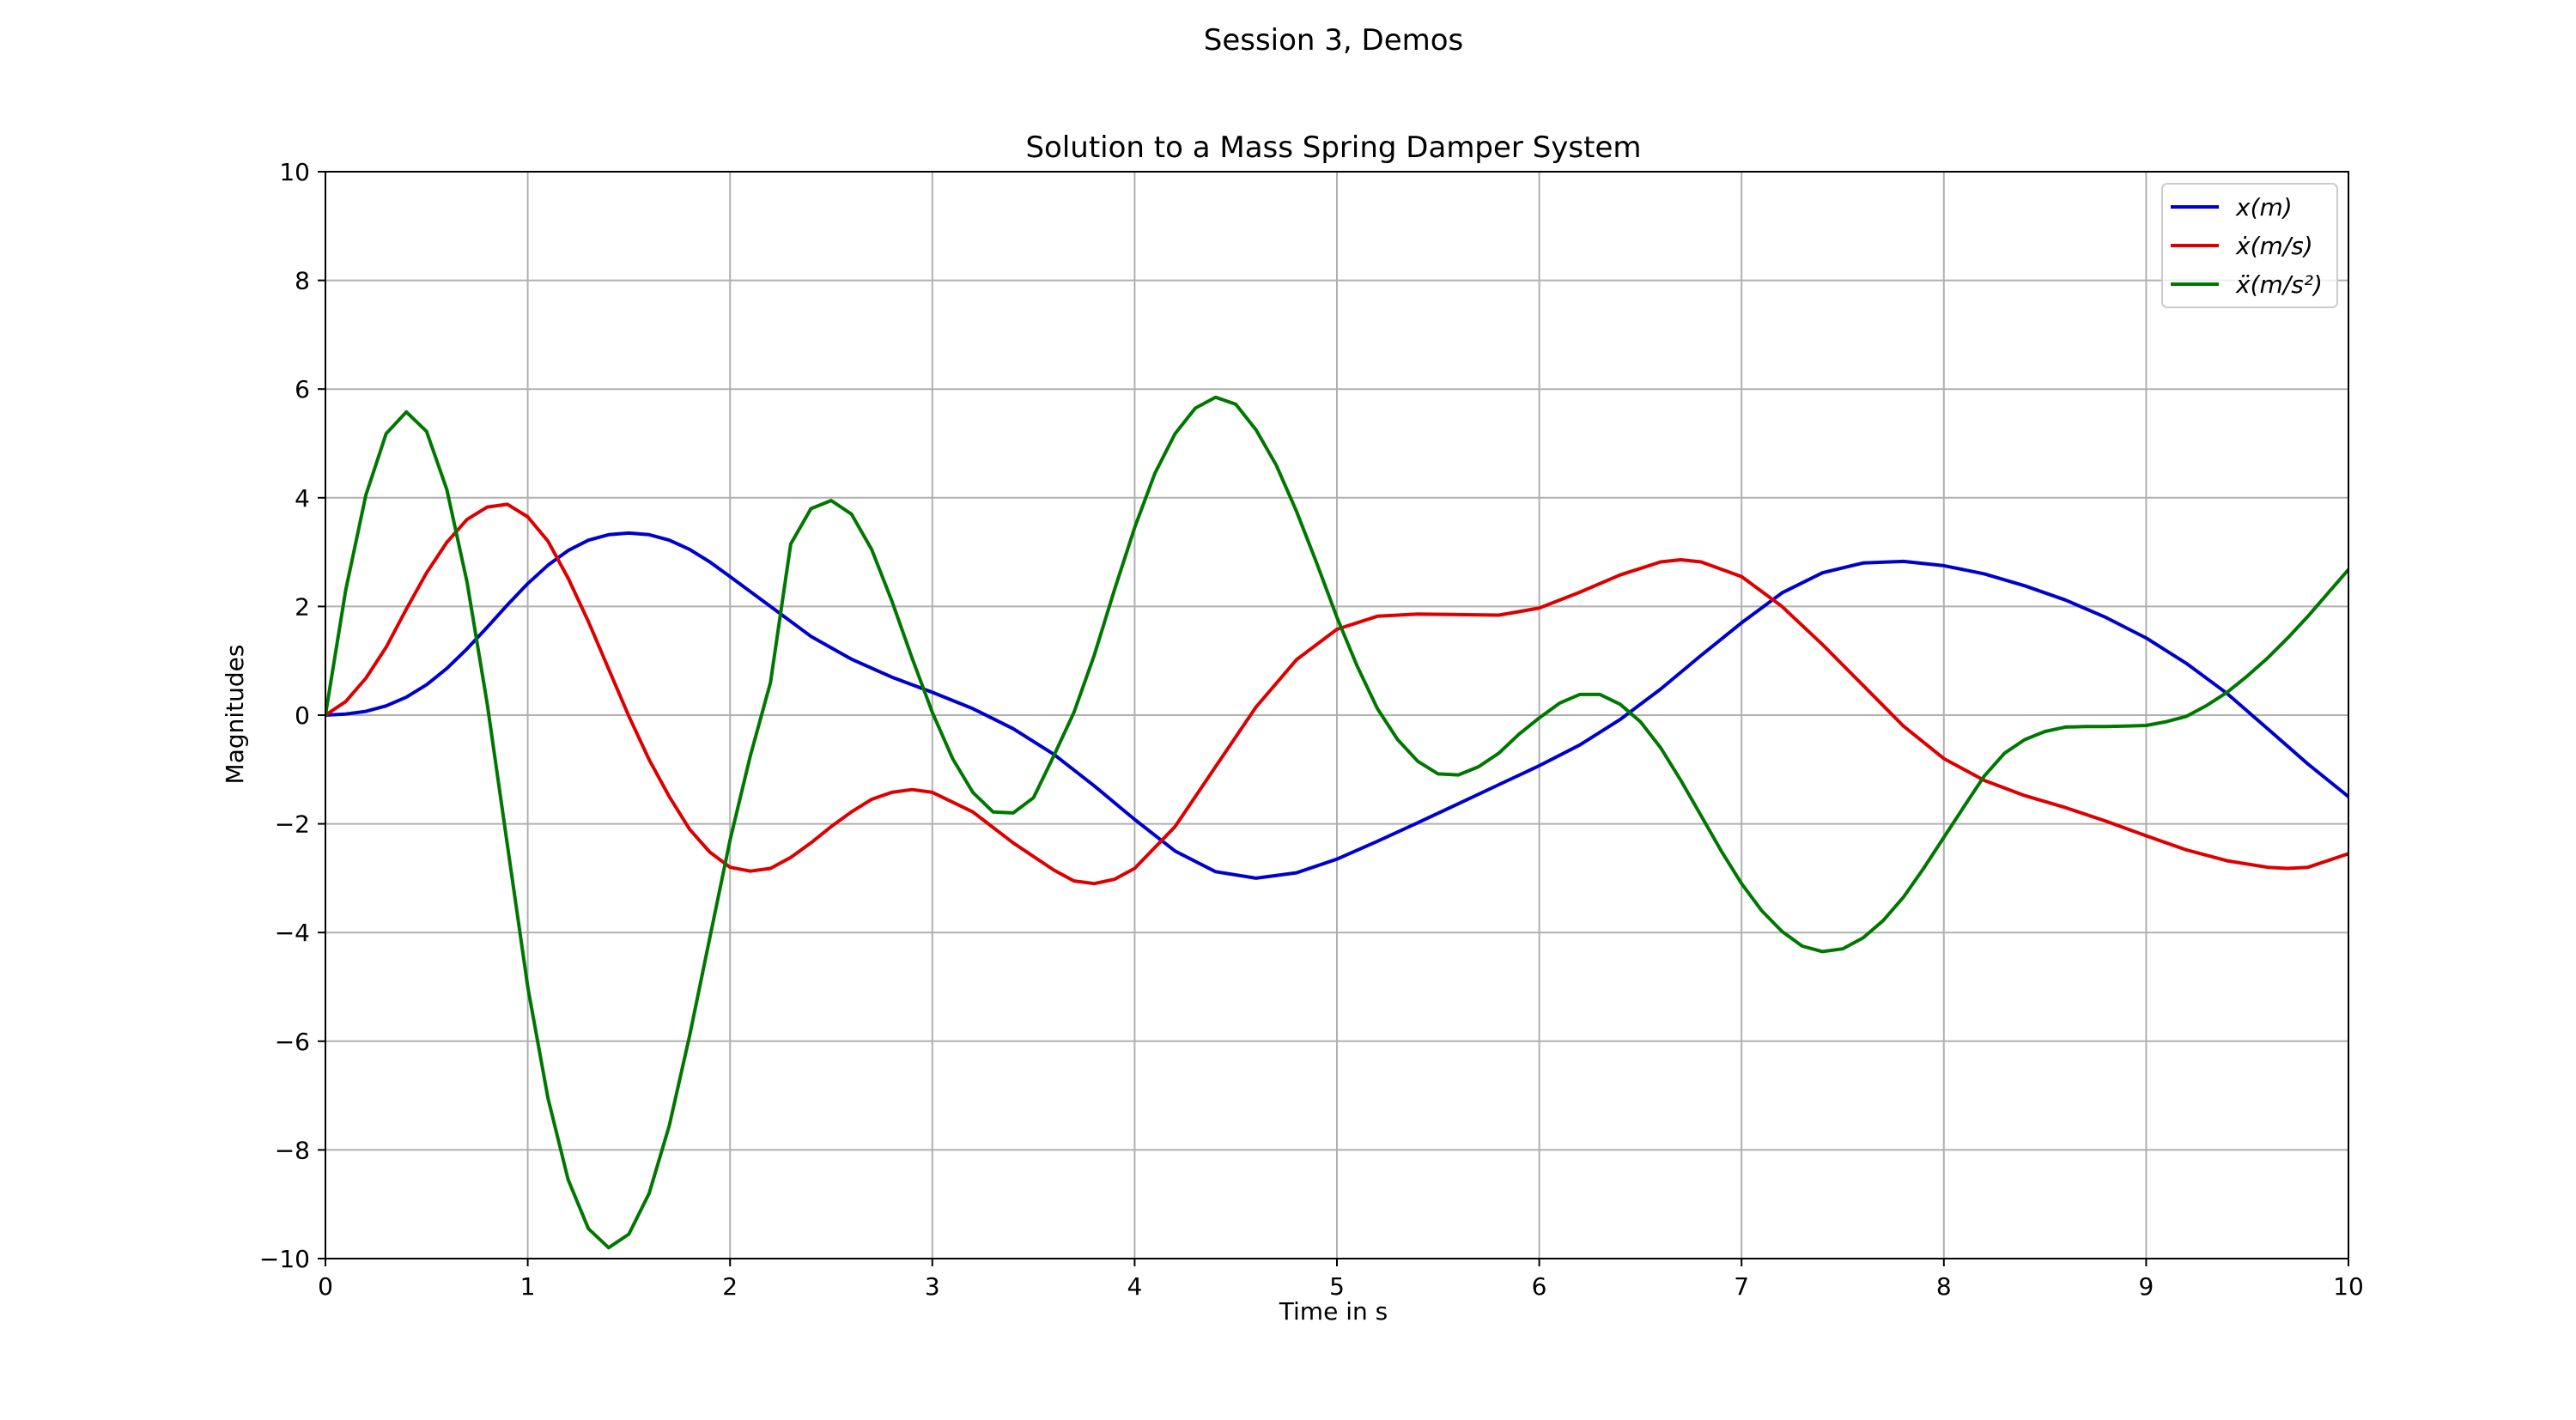 This screenshot has height=1420, width=2576. I want to click on y-tick-label: 4, so click(302, 498).